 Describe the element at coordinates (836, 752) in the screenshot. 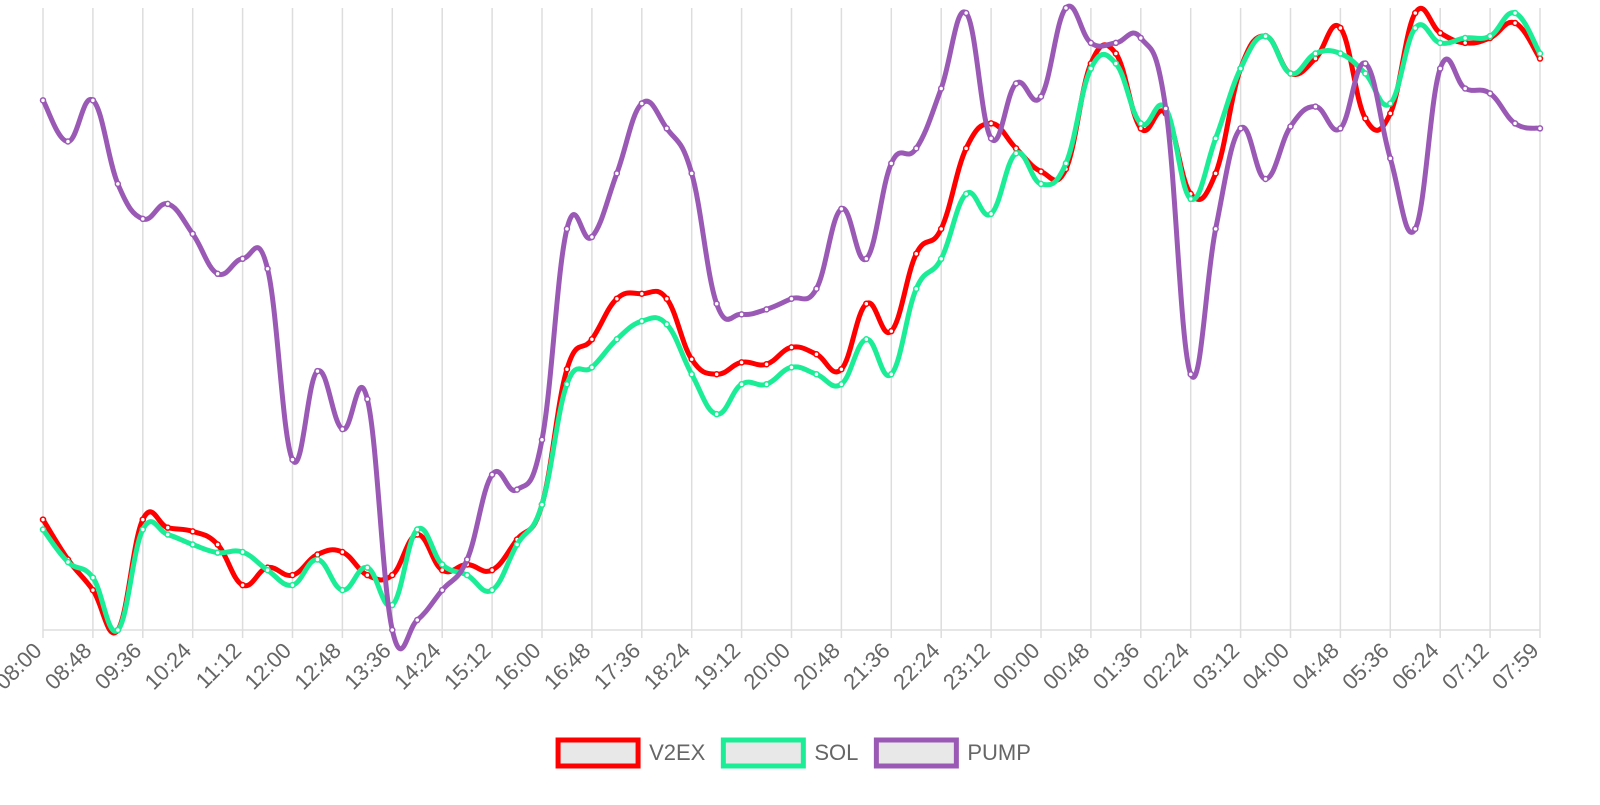

I see `legend-label: SOL` at that location.